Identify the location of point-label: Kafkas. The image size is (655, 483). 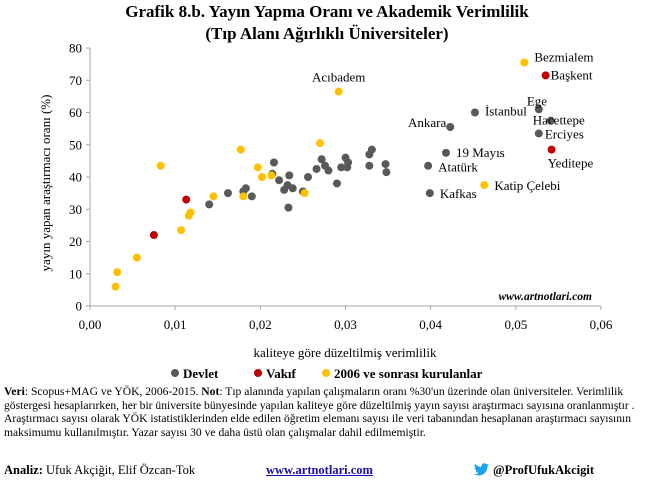
(458, 193).